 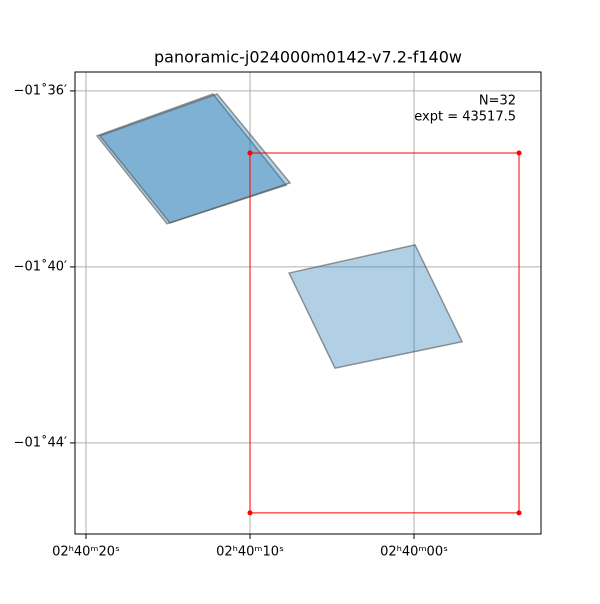 What do you see at coordinates (497, 101) in the screenshot?
I see `annotation: N=32` at bounding box center [497, 101].